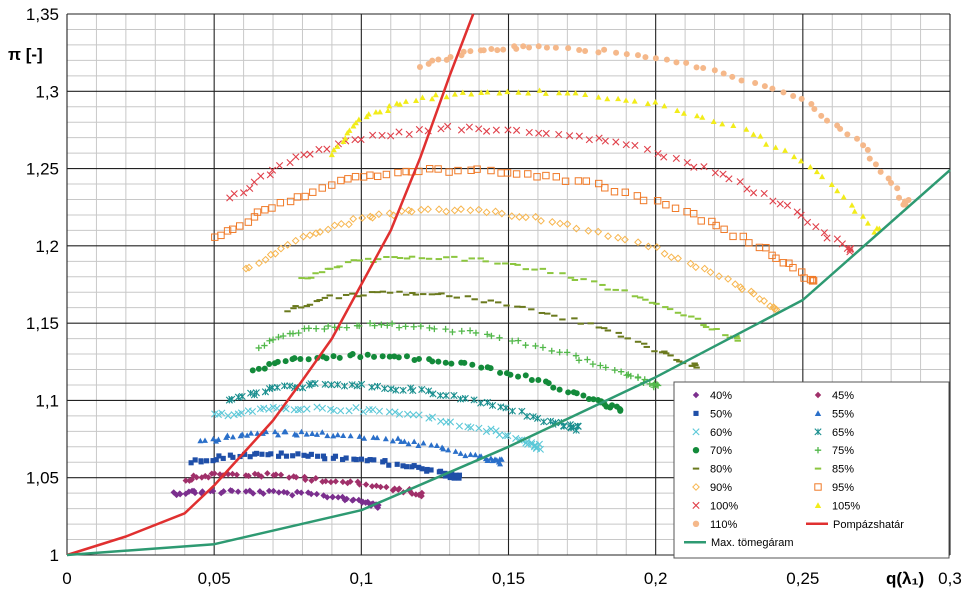  Describe the element at coordinates (843, 488) in the screenshot. I see `legend-label: 95%` at that location.